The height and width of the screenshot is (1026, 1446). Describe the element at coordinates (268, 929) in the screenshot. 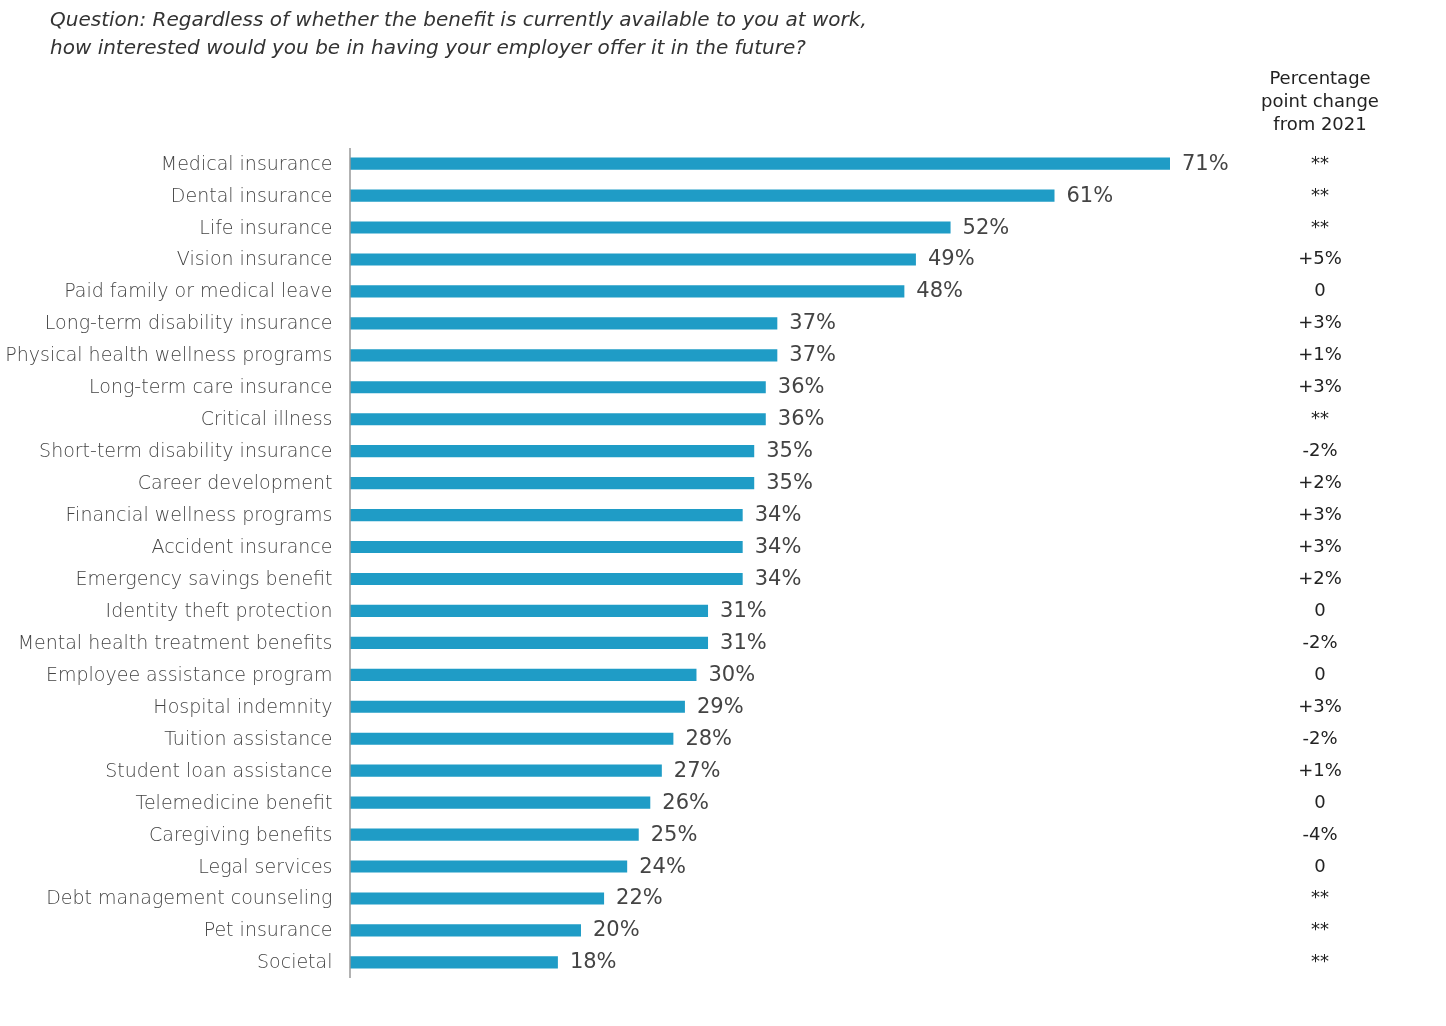

I see `y-tick-label: Pet insurance` at that location.